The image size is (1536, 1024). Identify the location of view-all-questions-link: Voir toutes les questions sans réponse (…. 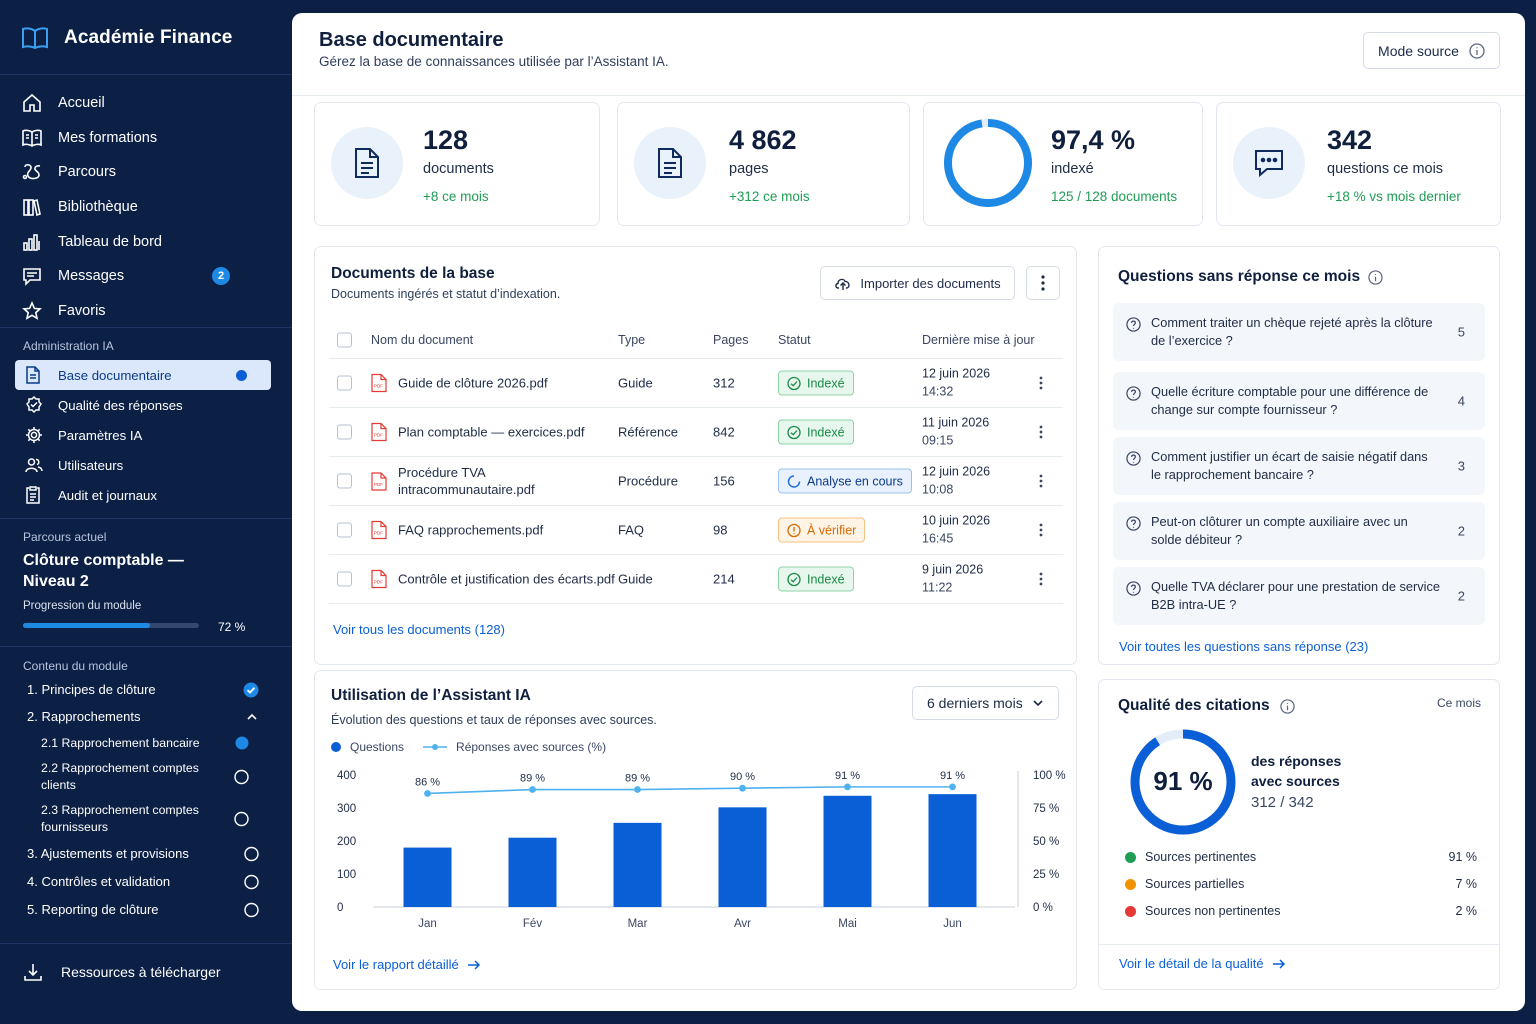
(1244, 646).